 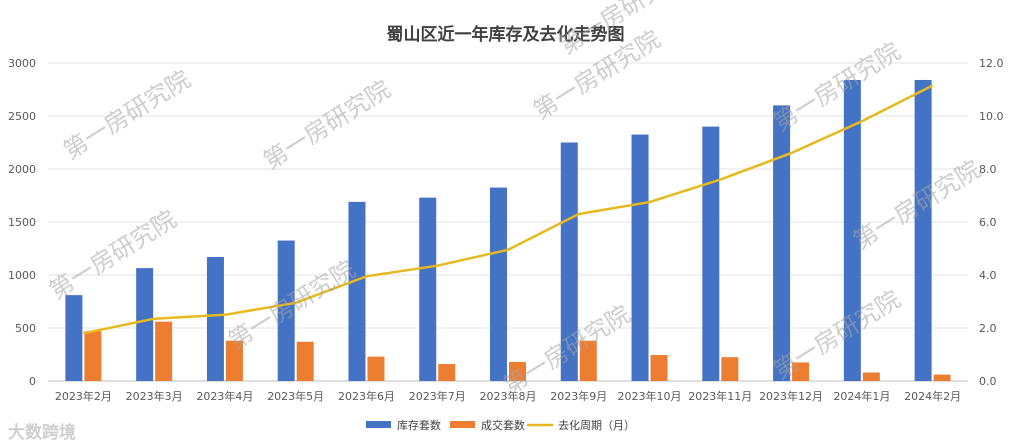 I want to click on corner-logo: 大数跨境, so click(x=42, y=430).